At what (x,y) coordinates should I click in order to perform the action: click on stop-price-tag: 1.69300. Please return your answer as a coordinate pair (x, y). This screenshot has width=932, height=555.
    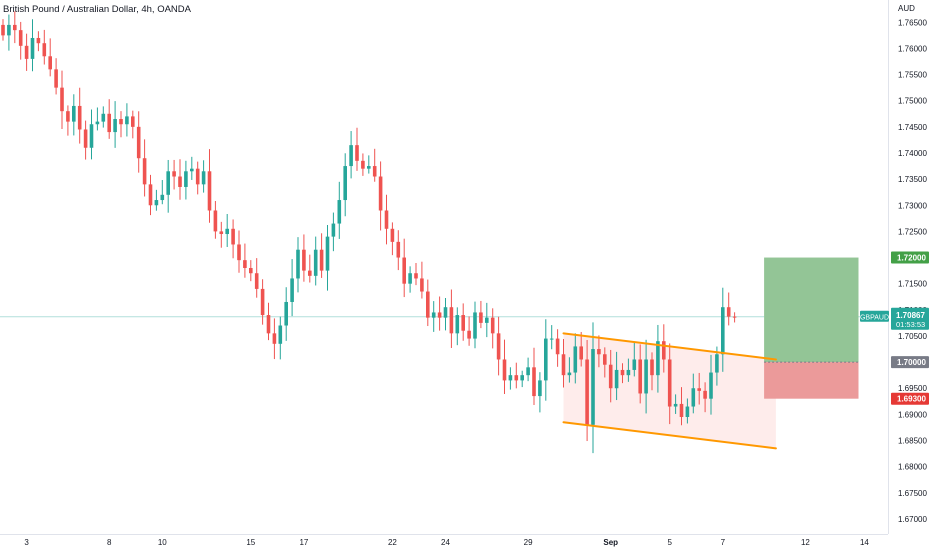
    Looking at the image, I should click on (910, 398).